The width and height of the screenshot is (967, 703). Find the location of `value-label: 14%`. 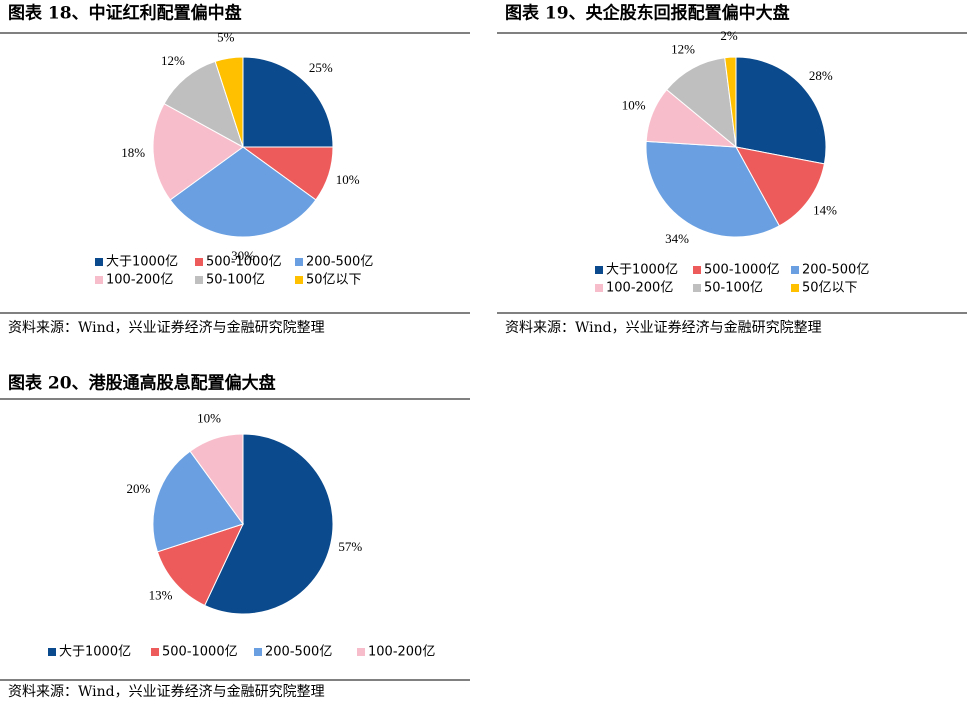

value-label: 14% is located at coordinates (825, 210).